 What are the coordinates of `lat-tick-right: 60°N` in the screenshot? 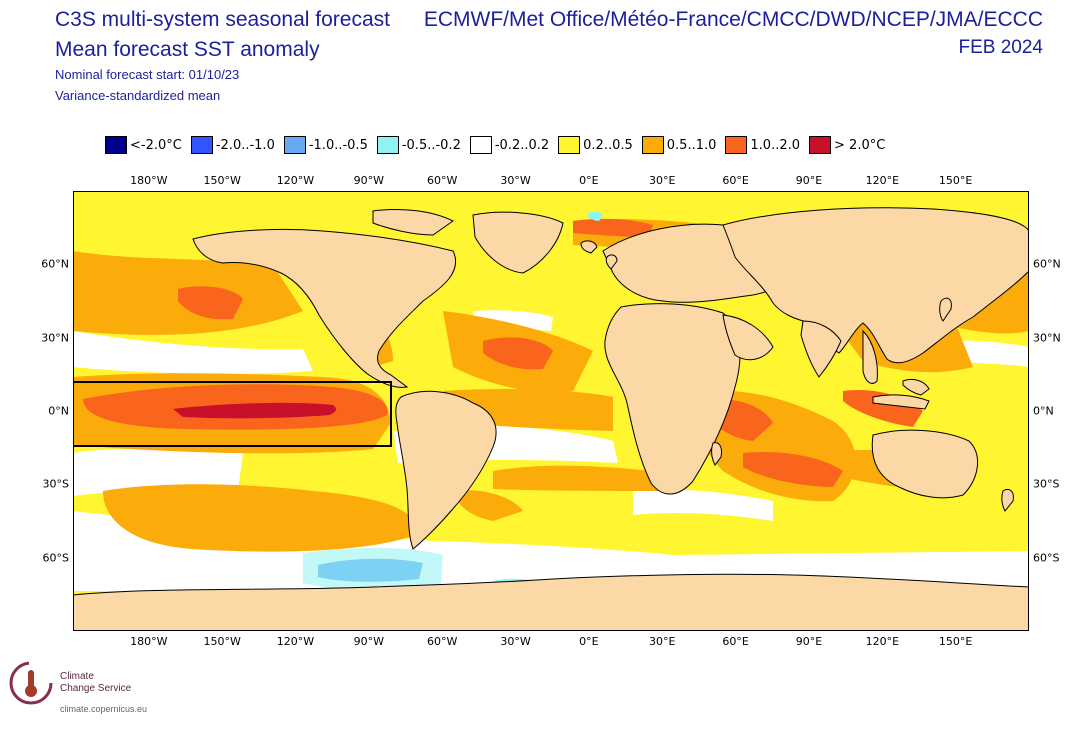 It's located at (1047, 264).